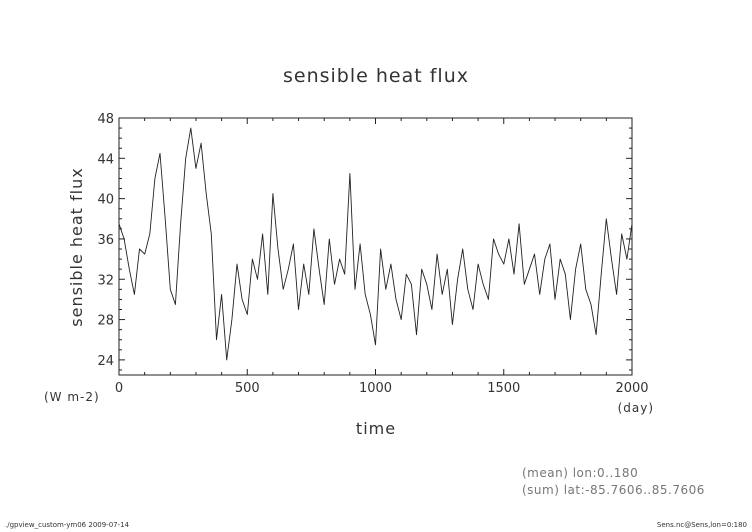 Image resolution: width=752 pixels, height=532 pixels. Describe the element at coordinates (72, 397) in the screenshot. I see `y-unit-label: (W m-2)` at that location.